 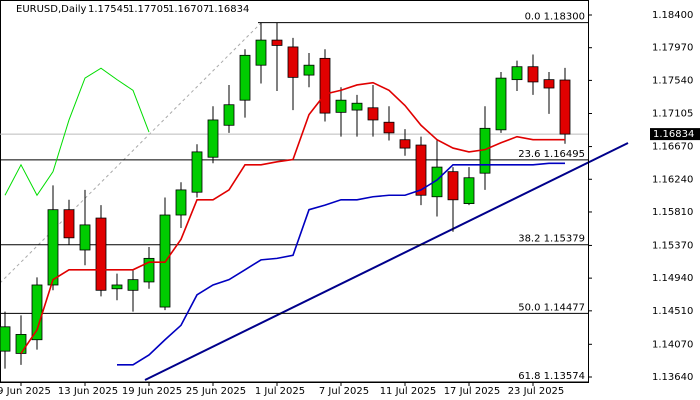 What do you see at coordinates (108, 9) in the screenshot?
I see `ohlc-open: 1.17545` at bounding box center [108, 9].